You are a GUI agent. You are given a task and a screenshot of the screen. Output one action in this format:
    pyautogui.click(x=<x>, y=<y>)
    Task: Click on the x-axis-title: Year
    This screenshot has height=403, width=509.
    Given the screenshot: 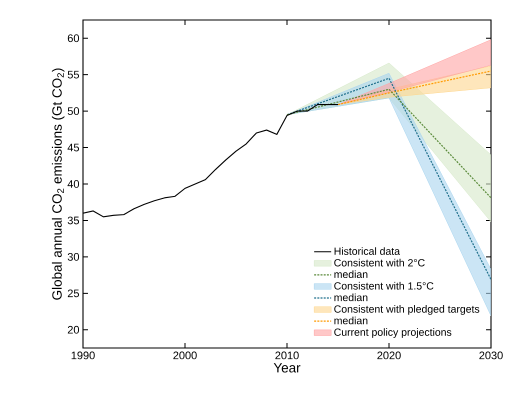 What is the action you would take?
    pyautogui.click(x=287, y=368)
    